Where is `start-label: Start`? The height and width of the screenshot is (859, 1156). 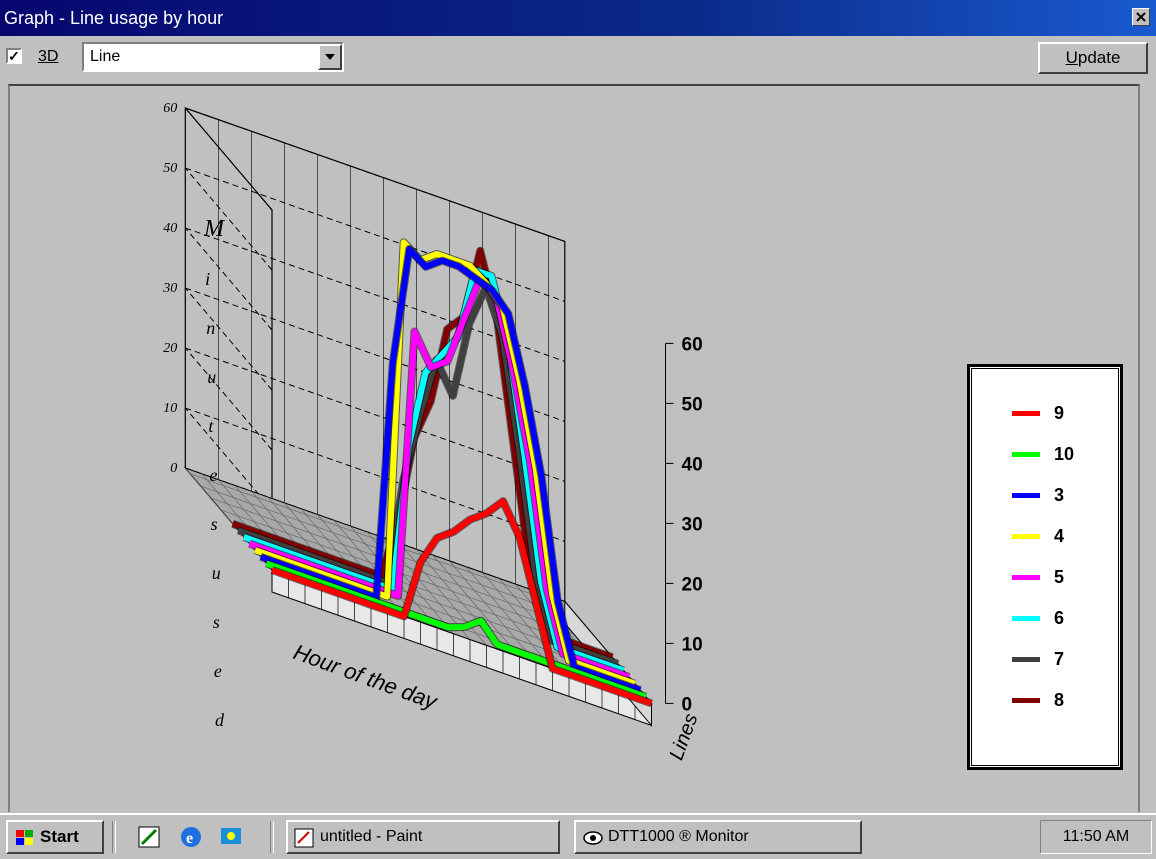
start-label: Start is located at coordinates (59, 836).